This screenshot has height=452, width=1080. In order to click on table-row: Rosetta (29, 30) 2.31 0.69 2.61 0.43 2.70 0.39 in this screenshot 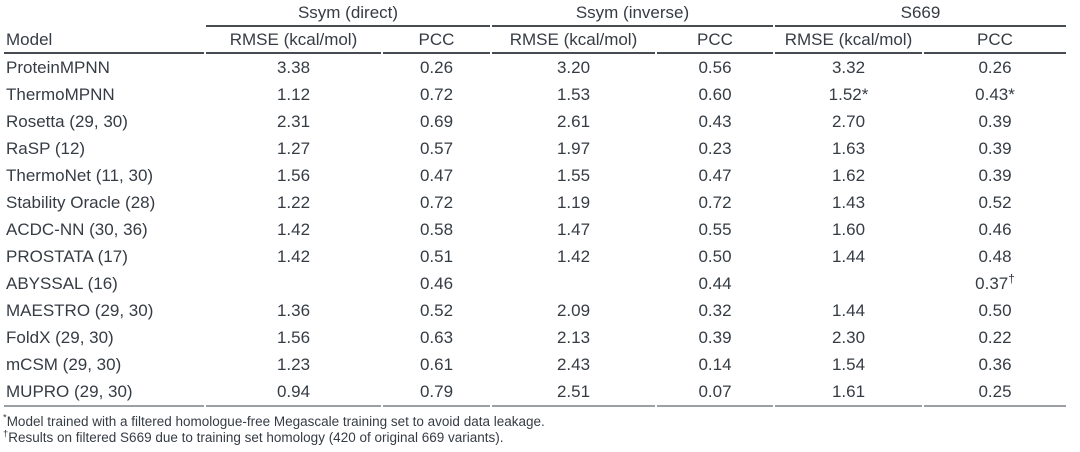, I will do `click(535, 121)`.